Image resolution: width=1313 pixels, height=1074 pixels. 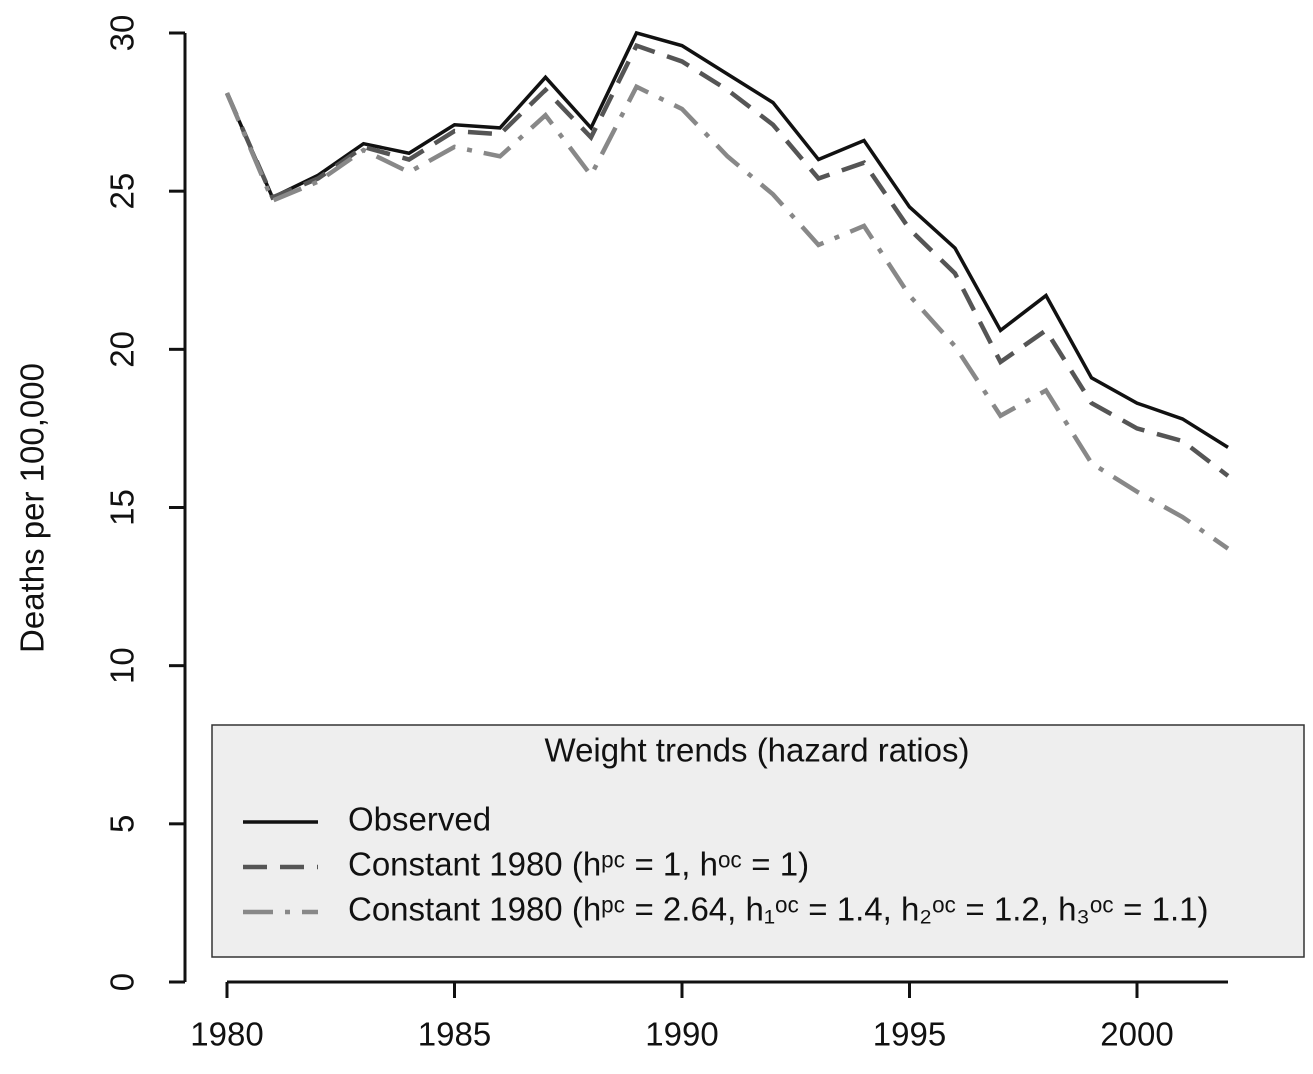 I want to click on legend-label: Constant 1980 (hᵖᶜ = 1, hᵒᶜ = 1), so click(x=578, y=864).